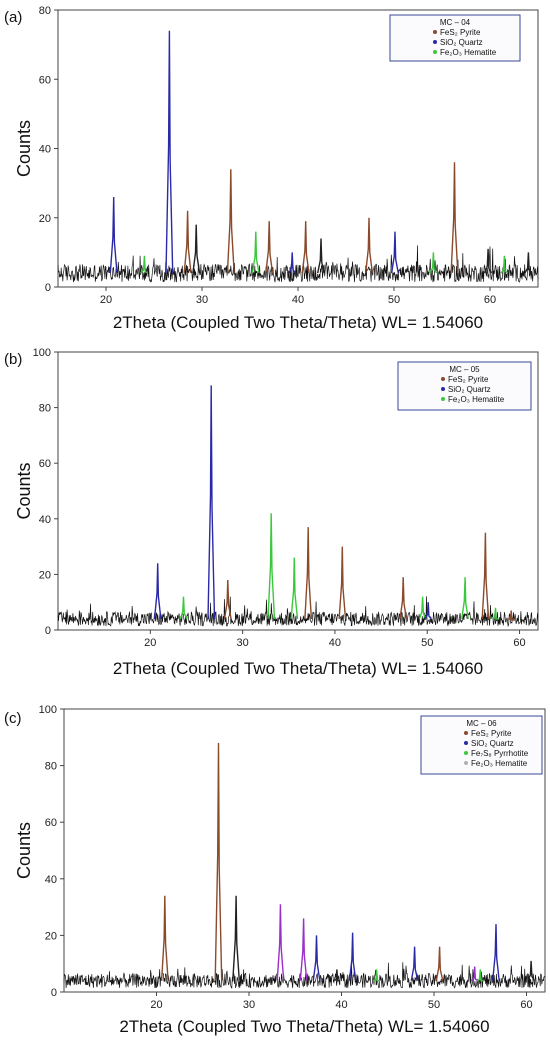 The height and width of the screenshot is (1042, 550). Describe the element at coordinates (48, 710) in the screenshot. I see `y-tick-label: 100` at that location.